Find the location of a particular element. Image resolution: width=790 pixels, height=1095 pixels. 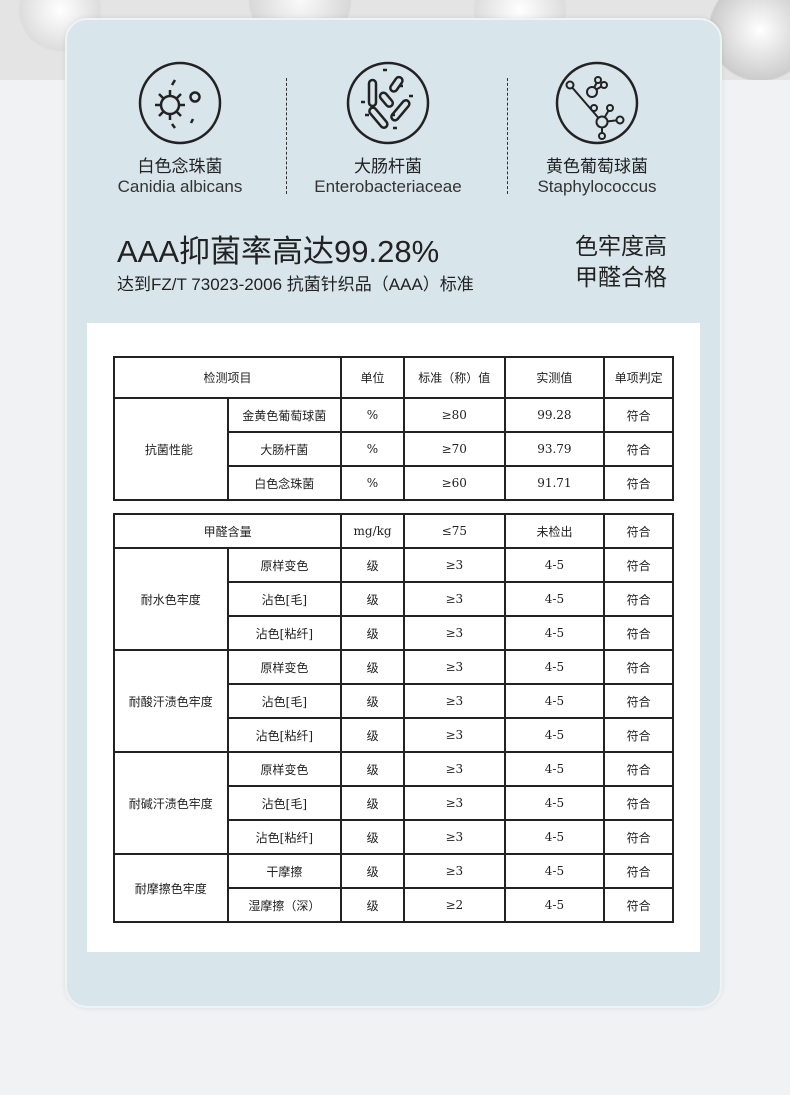

table-row: 湿摩擦（深）级 ≥2 4-5 符合 is located at coordinates (394, 905).